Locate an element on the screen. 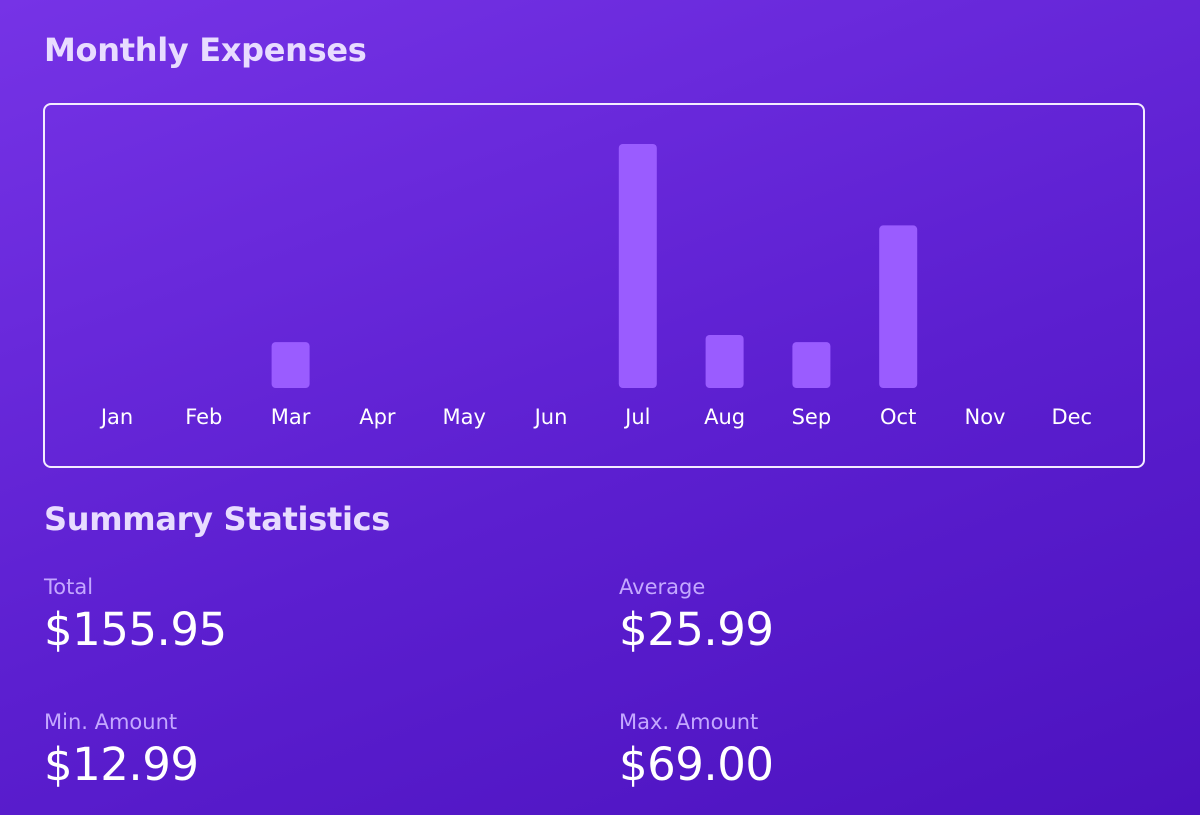 This screenshot has height=815, width=1200. stat-min-value: $12.99 is located at coordinates (121, 764).